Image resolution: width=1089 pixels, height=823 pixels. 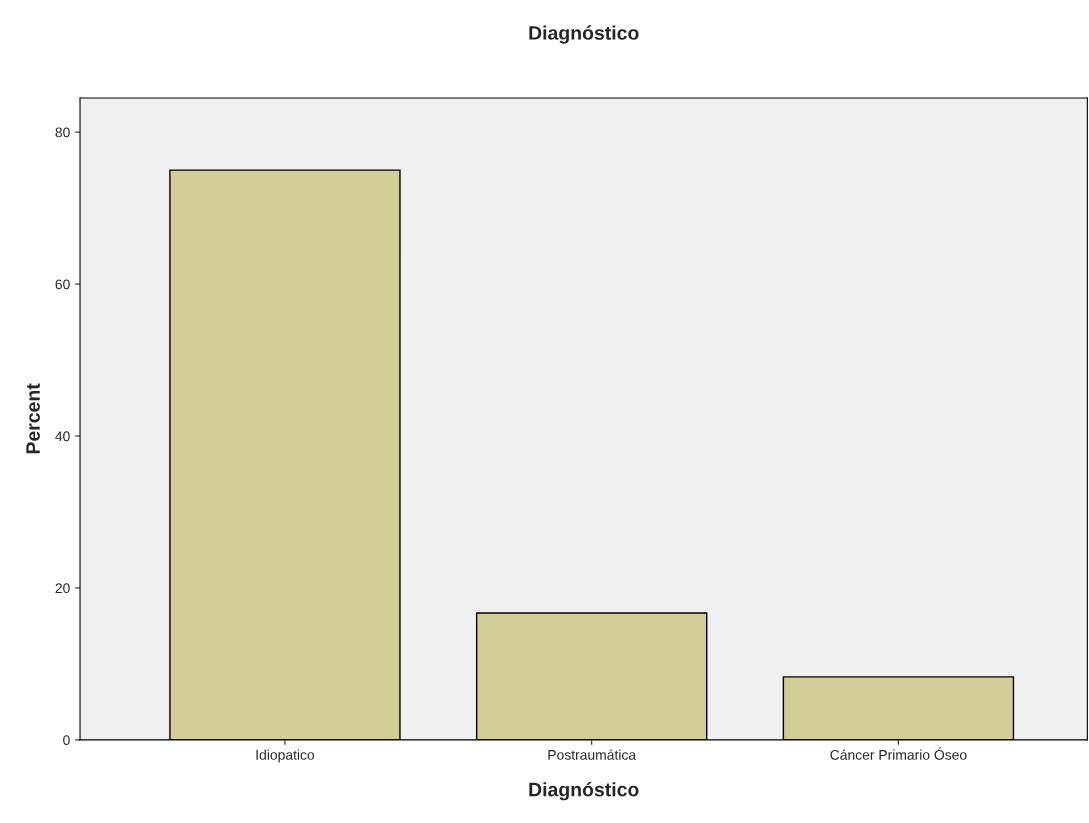 What do you see at coordinates (62, 588) in the screenshot?
I see `y-tick-label: 20` at bounding box center [62, 588].